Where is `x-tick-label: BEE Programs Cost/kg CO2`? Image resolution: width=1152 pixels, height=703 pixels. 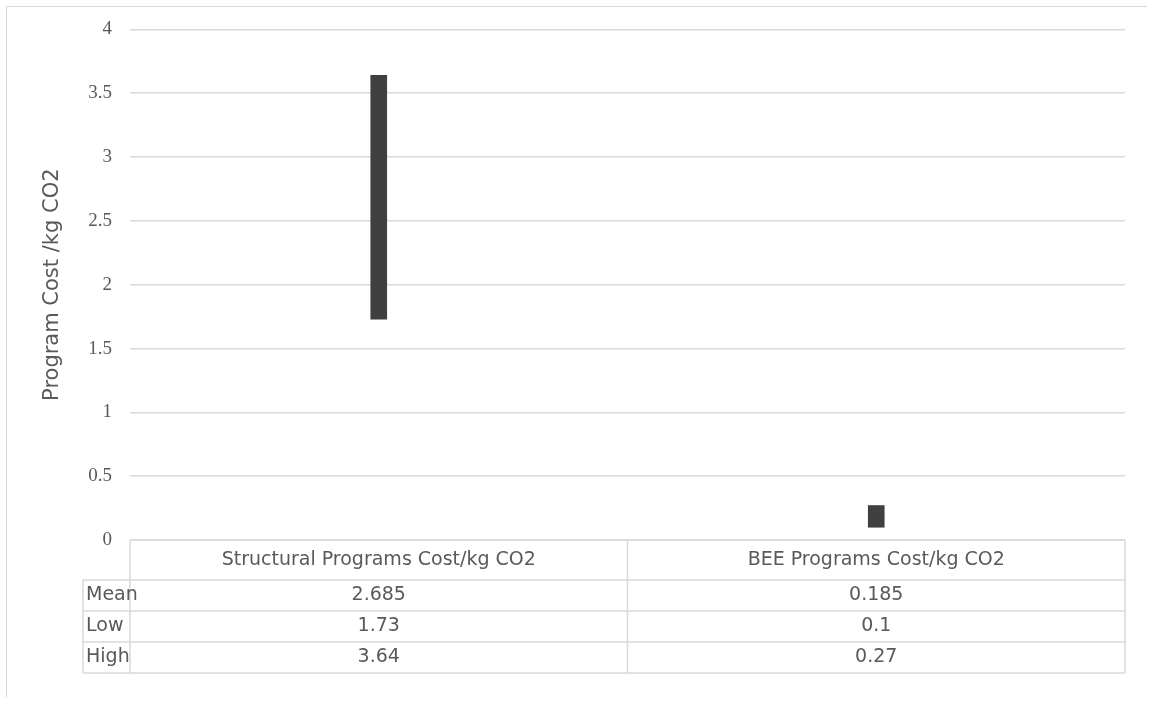
x-tick-label: BEE Programs Cost/kg CO2 is located at coordinates (876, 557).